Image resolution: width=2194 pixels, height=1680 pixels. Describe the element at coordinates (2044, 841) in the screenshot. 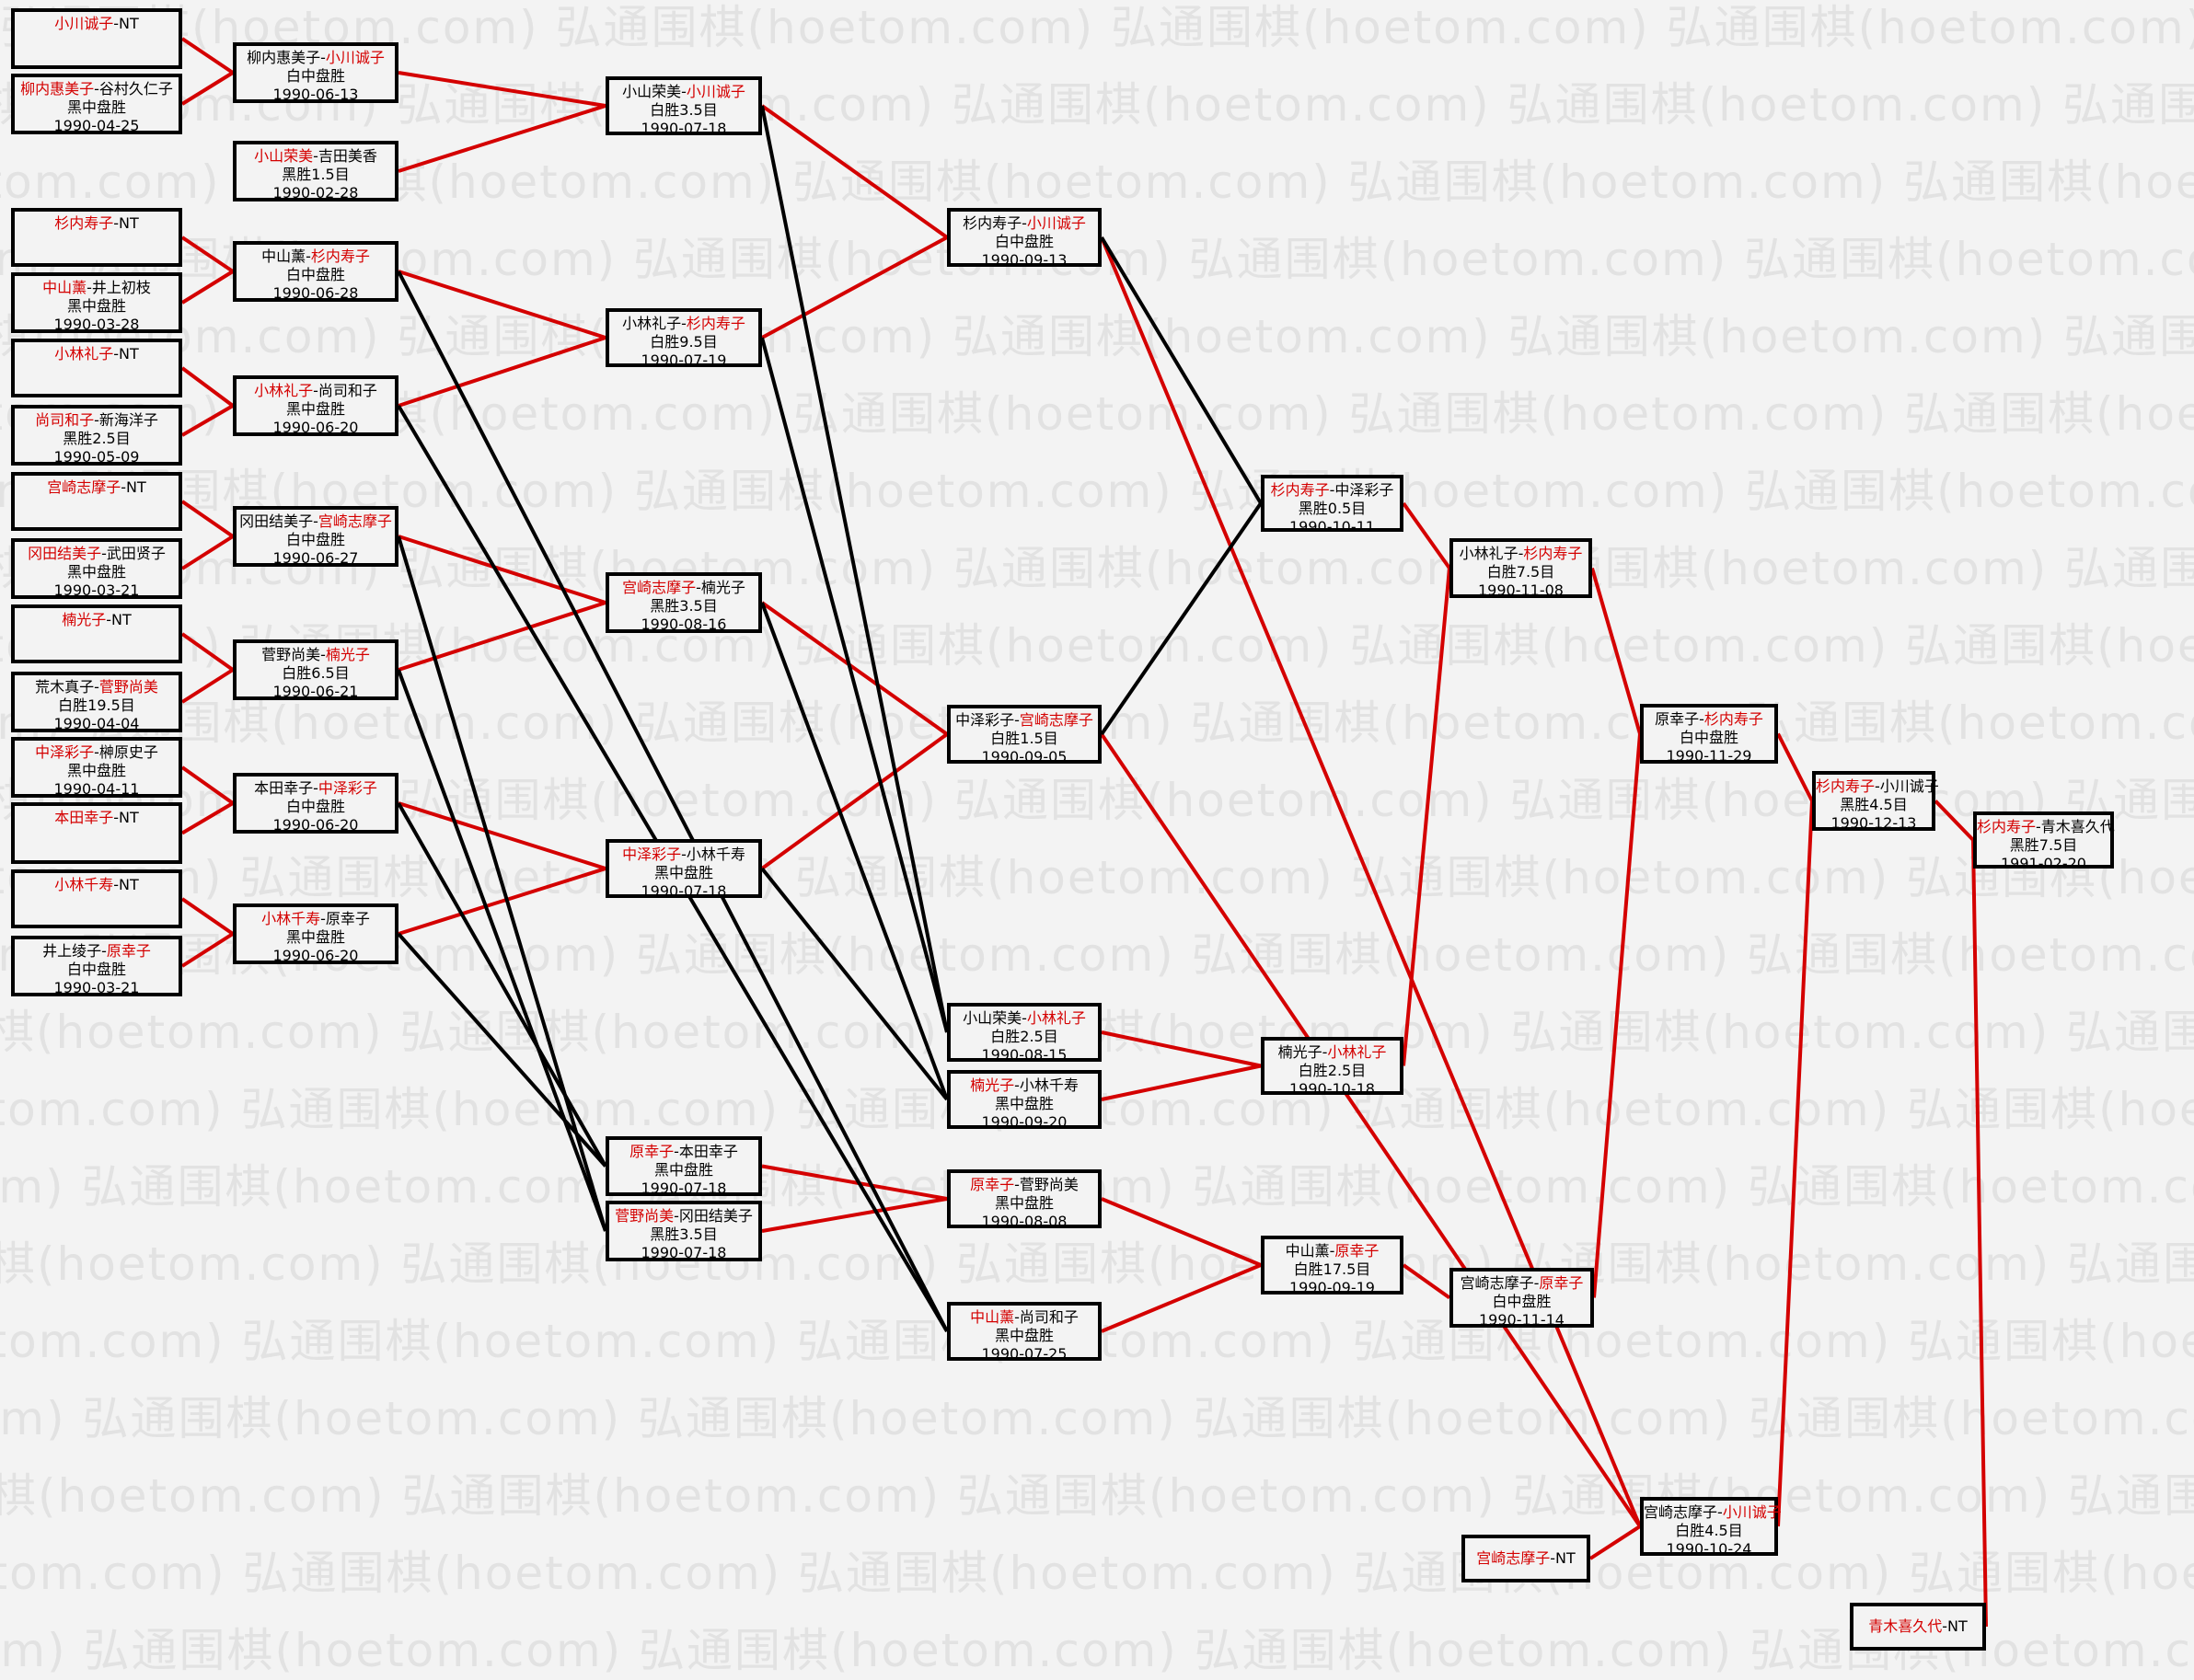

I see `match-box-c9b1: 杉内寿子-青木喜久代 黑胜7.5目 1991-02-20` at that location.